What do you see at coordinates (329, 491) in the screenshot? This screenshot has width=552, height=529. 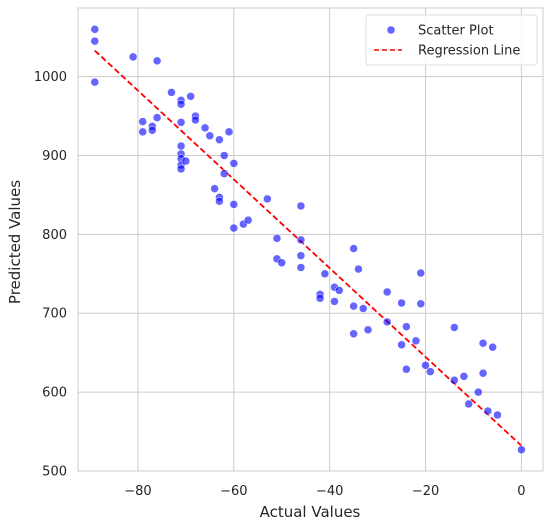 I see `x-tick-label: −40` at bounding box center [329, 491].